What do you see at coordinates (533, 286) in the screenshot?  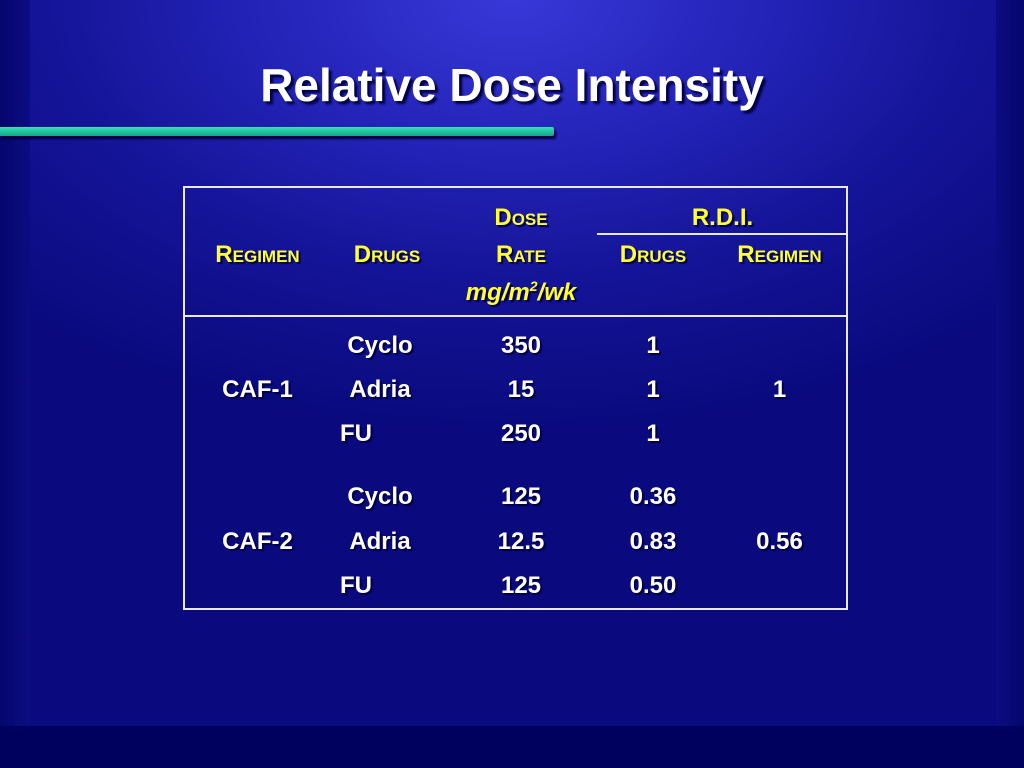 I see `dose-unit-superscript: 2` at bounding box center [533, 286].